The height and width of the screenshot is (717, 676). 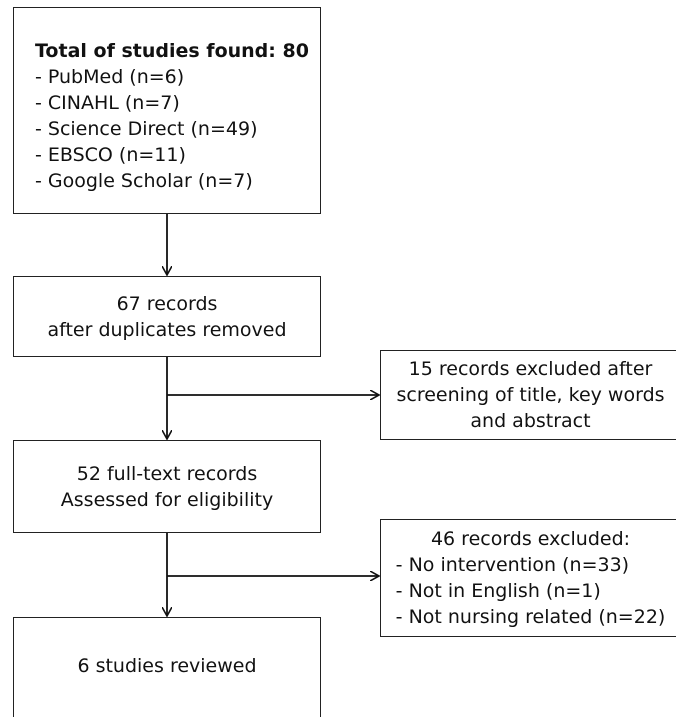 I want to click on dedup-count: 67 records, so click(x=167, y=303).